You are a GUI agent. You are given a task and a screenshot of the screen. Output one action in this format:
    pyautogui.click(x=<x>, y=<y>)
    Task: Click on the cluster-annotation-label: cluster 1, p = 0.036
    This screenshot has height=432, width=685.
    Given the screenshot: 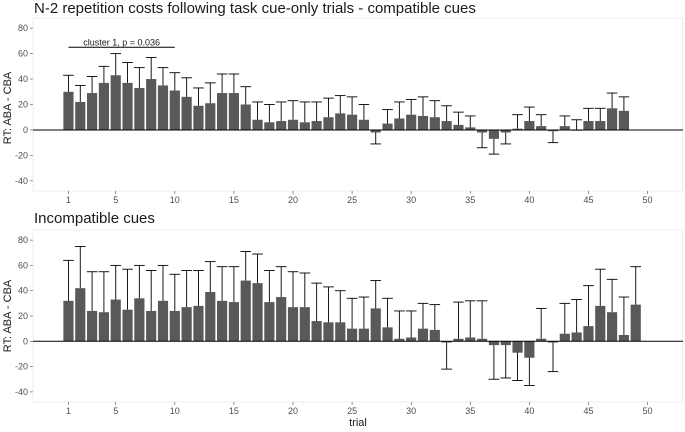 What is the action you would take?
    pyautogui.click(x=121, y=42)
    